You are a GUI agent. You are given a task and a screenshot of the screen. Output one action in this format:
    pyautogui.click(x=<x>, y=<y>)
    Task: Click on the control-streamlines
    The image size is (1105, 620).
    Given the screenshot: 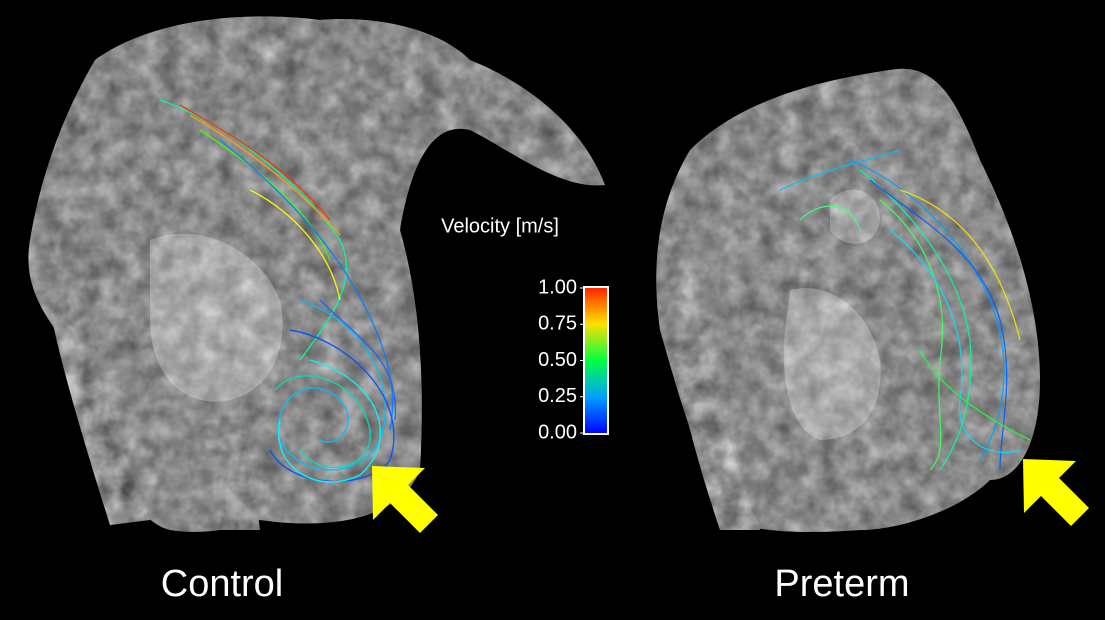 What is the action you would take?
    pyautogui.click(x=278, y=291)
    